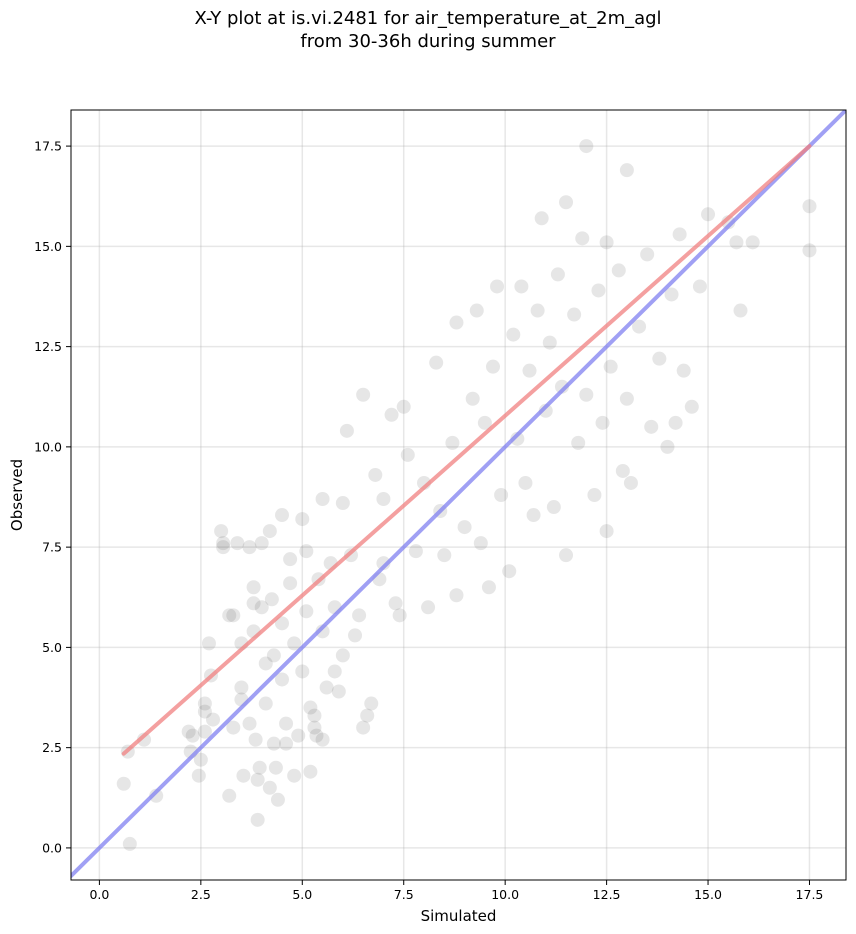 The image size is (856, 934). I want to click on y-tick-label: 15.0, so click(48, 246).